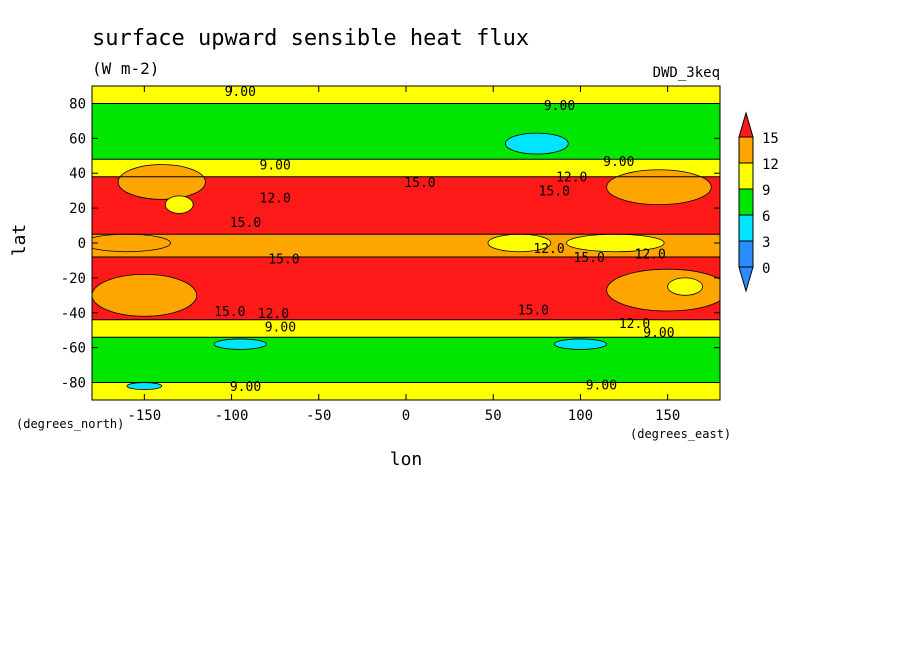 The width and height of the screenshot is (904, 654). Describe the element at coordinates (77, 104) in the screenshot. I see `y-tick-label-8: 80` at that location.